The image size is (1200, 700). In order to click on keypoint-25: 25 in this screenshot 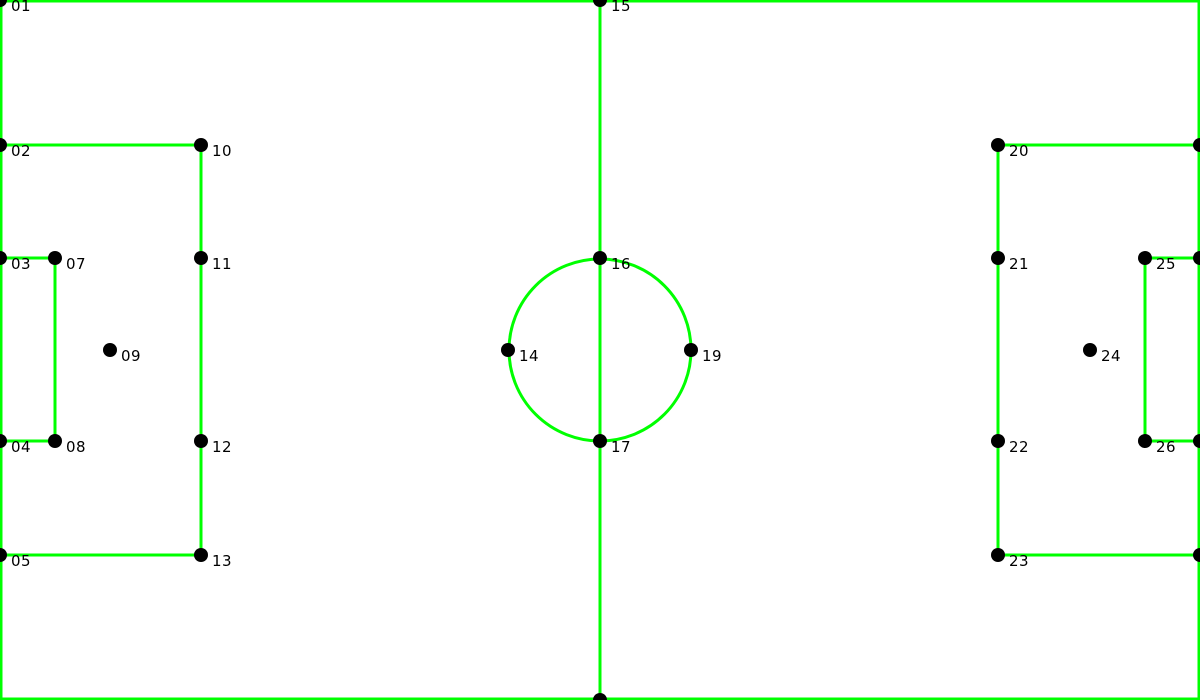, I will do `click(1157, 262)`.